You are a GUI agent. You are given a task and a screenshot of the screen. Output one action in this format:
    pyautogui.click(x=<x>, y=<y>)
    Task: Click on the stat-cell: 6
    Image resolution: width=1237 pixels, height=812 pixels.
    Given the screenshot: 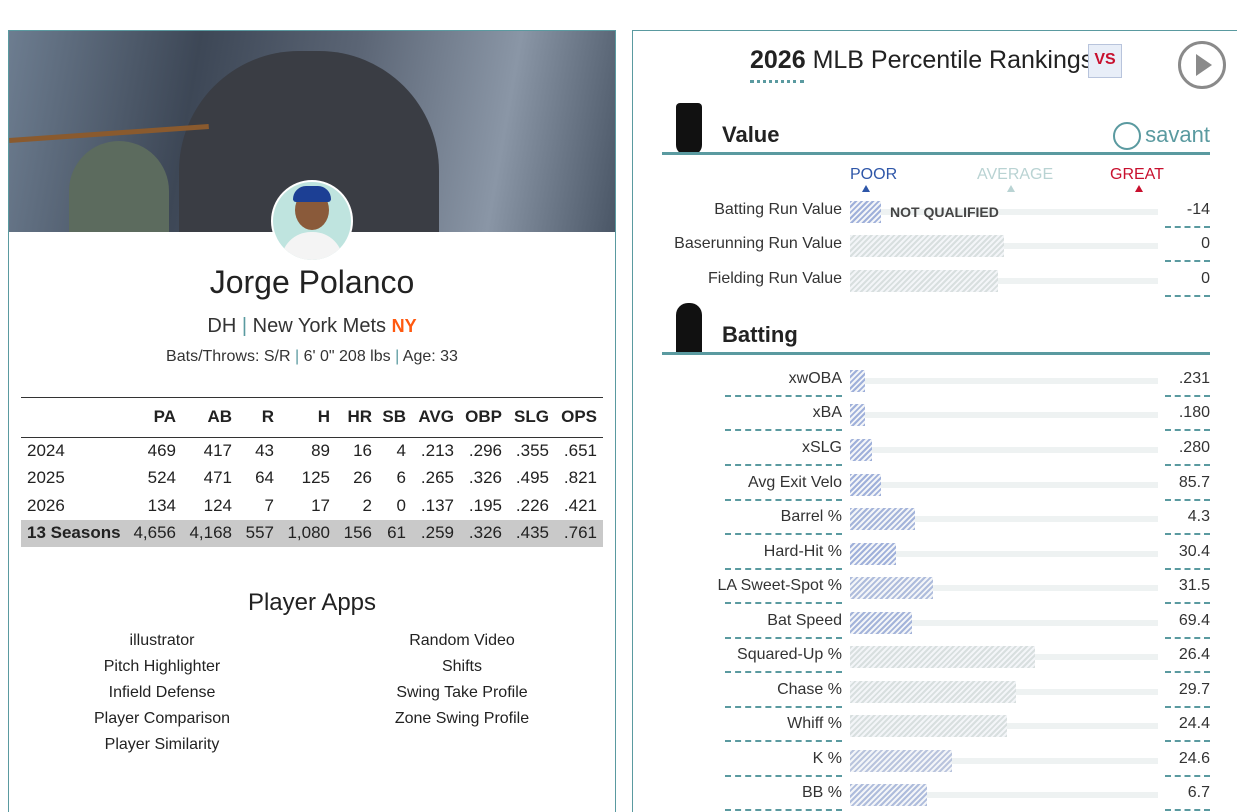 What is the action you would take?
    pyautogui.click(x=401, y=477)
    